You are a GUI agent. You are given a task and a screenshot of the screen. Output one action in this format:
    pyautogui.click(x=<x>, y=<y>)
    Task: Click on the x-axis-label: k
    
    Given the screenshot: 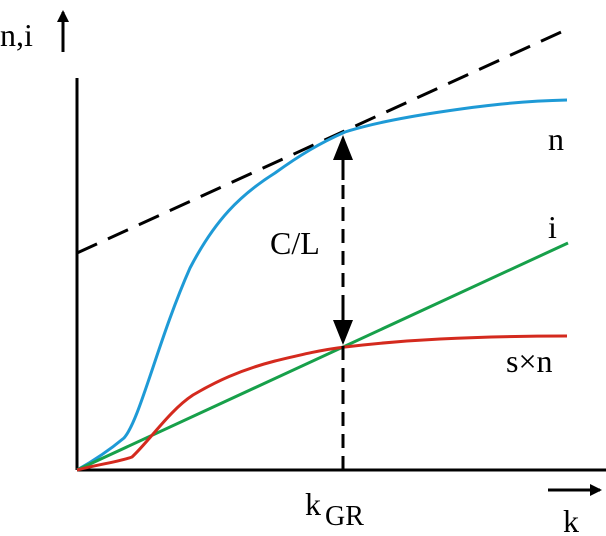 What is the action you would take?
    pyautogui.click(x=571, y=519)
    